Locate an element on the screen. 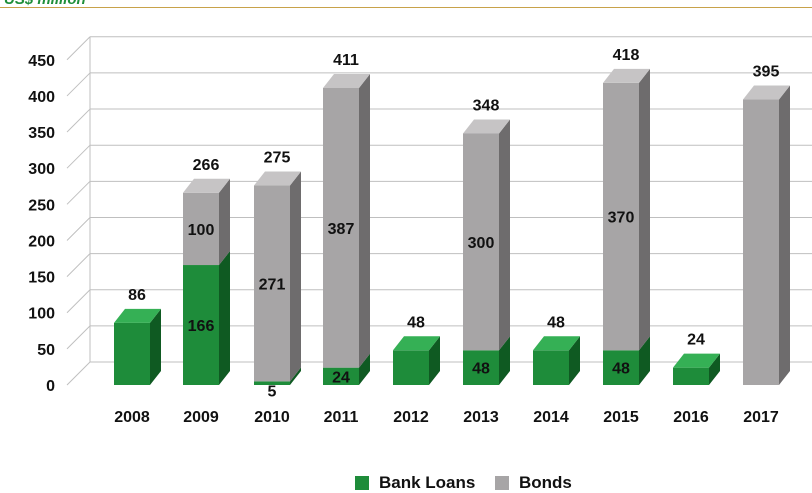 The image size is (812, 493). segment-label: 370 is located at coordinates (621, 218).